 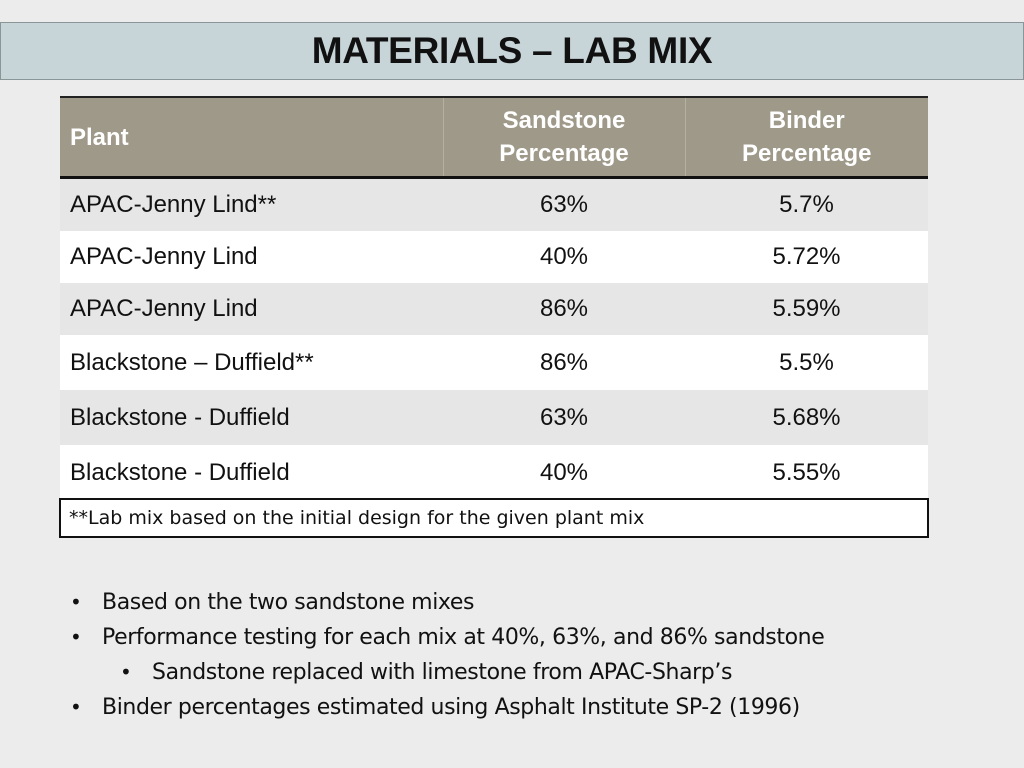 I want to click on header-sandstone-line2: Percentage, so click(x=564, y=153).